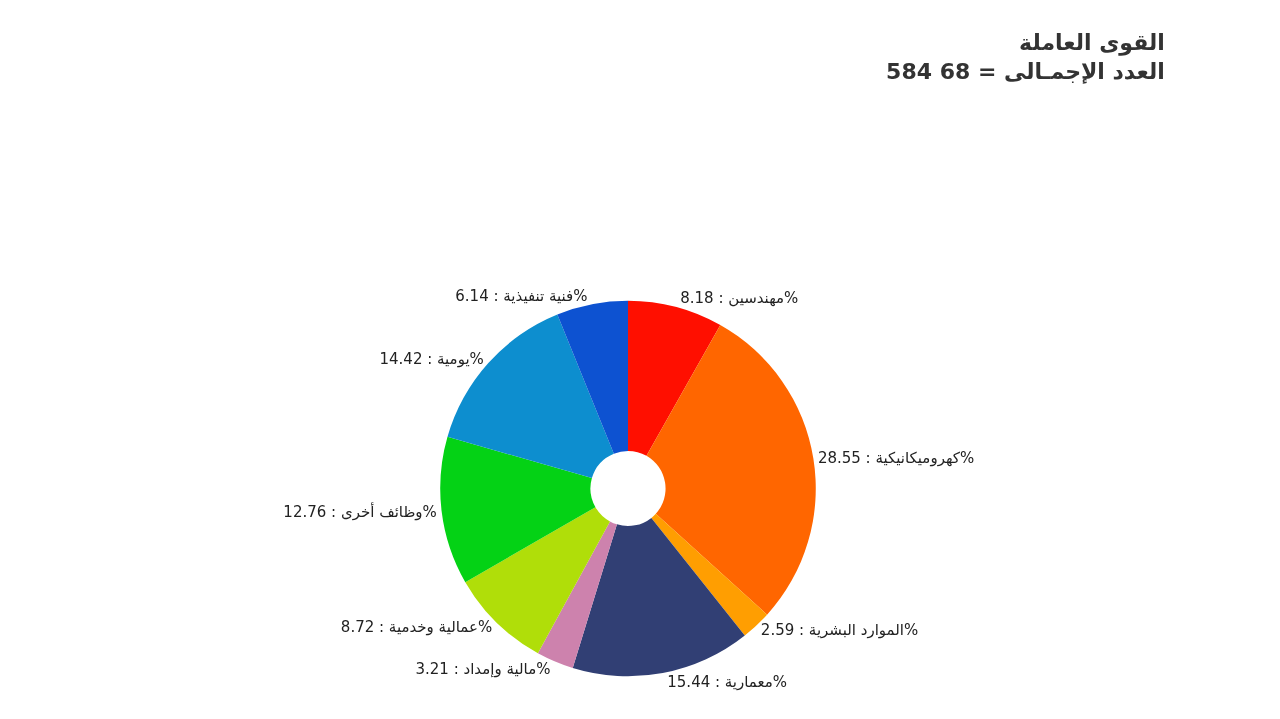 This screenshot has width=1280, height=719. What do you see at coordinates (416, 627) in the screenshot?
I see `slice-label: عمالية وخدمية : 8.72%` at bounding box center [416, 627].